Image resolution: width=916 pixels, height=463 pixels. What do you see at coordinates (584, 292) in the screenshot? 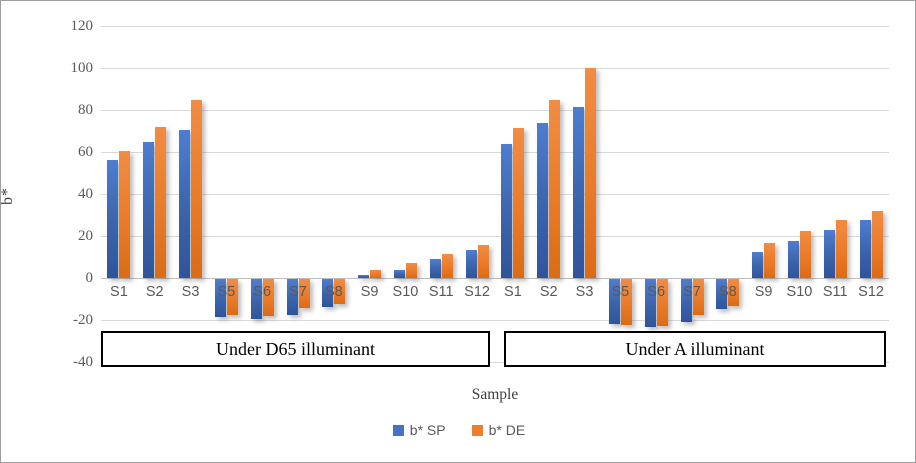
I see `x-tick-label-a-s3: S3` at bounding box center [584, 292].